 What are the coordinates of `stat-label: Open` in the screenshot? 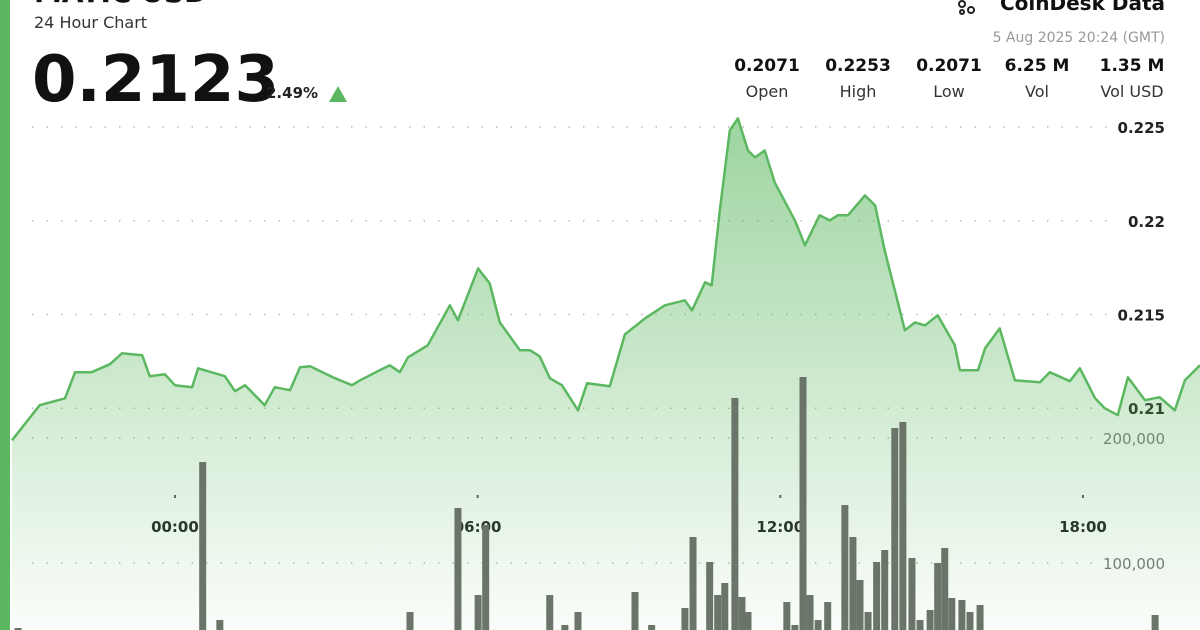 It's located at (767, 91).